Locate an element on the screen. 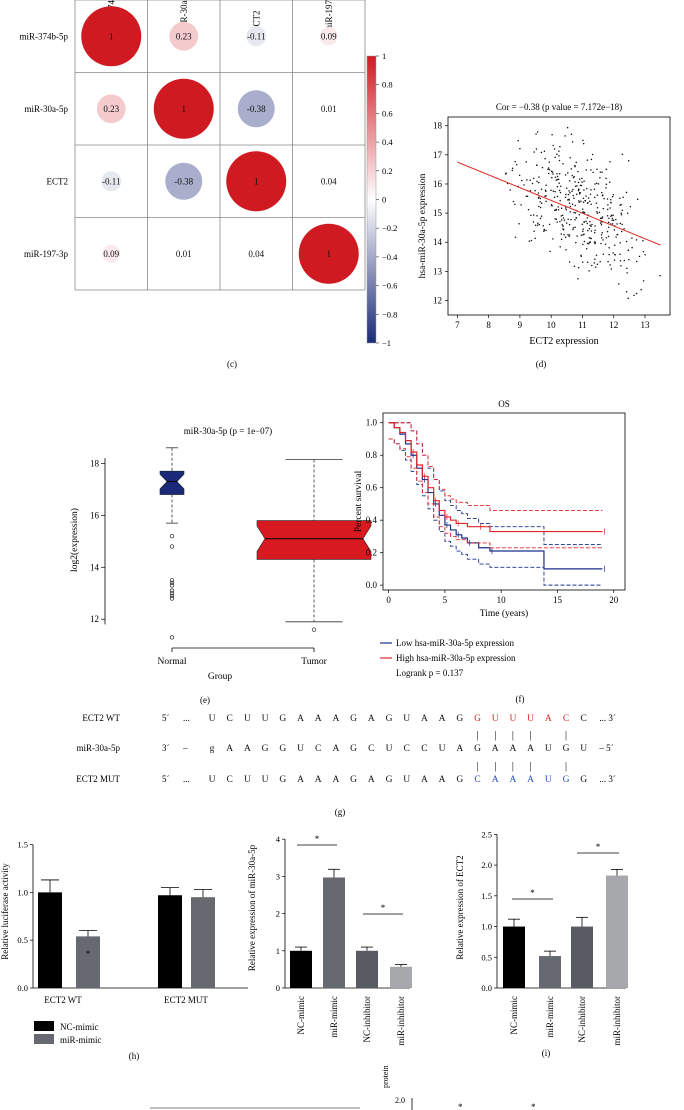  scatter-points is located at coordinates (582, 212).